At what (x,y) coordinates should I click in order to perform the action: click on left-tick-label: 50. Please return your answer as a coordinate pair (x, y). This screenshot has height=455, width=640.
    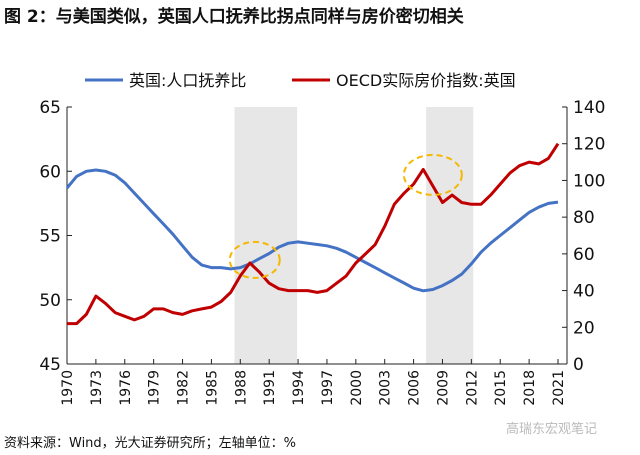
    Looking at the image, I should click on (50, 301).